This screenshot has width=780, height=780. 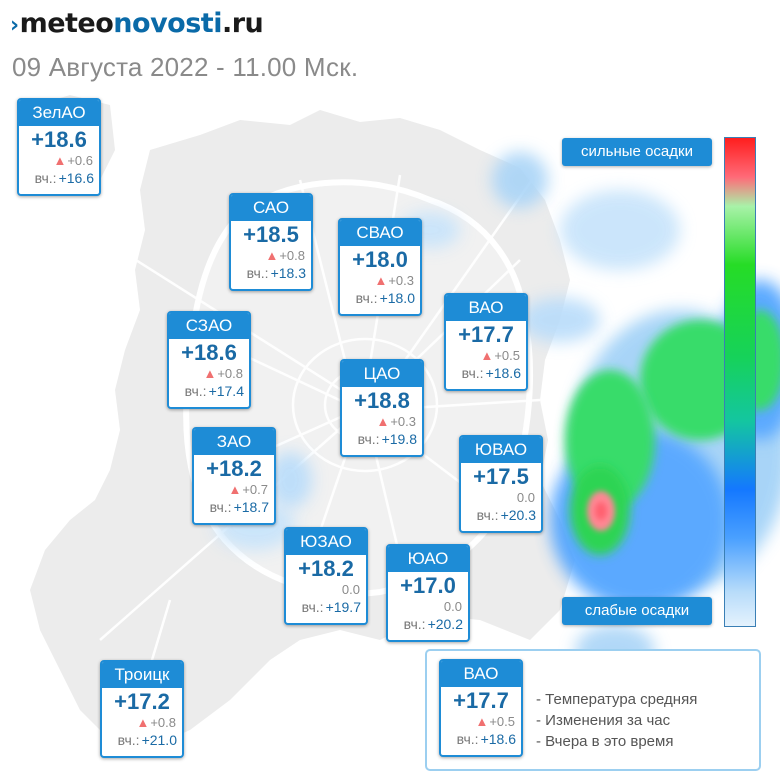 What do you see at coordinates (59, 113) in the screenshot?
I see `district-name: ЗелАО` at bounding box center [59, 113].